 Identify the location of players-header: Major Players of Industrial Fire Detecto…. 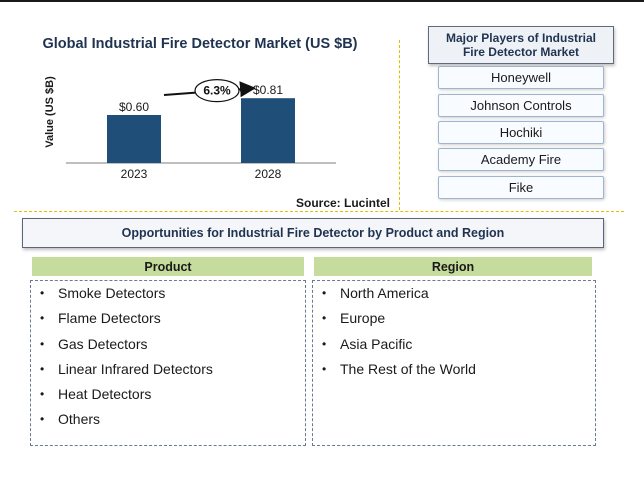
(521, 45).